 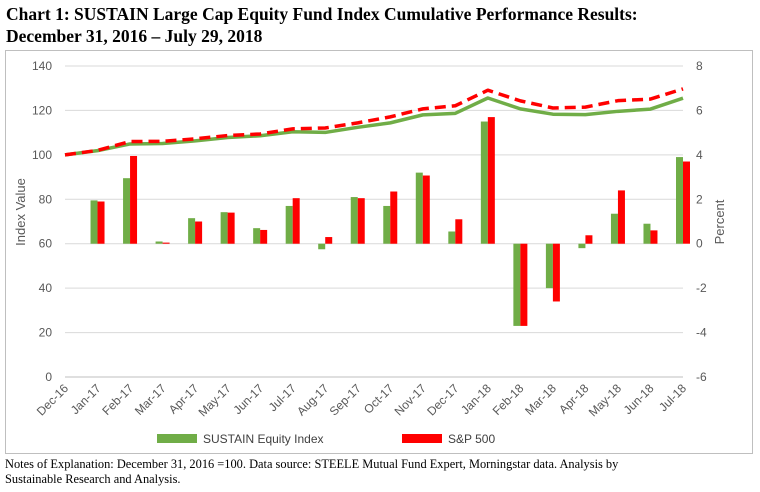 What do you see at coordinates (508, 399) in the screenshot?
I see `x-tick-label: Feb-18` at bounding box center [508, 399].